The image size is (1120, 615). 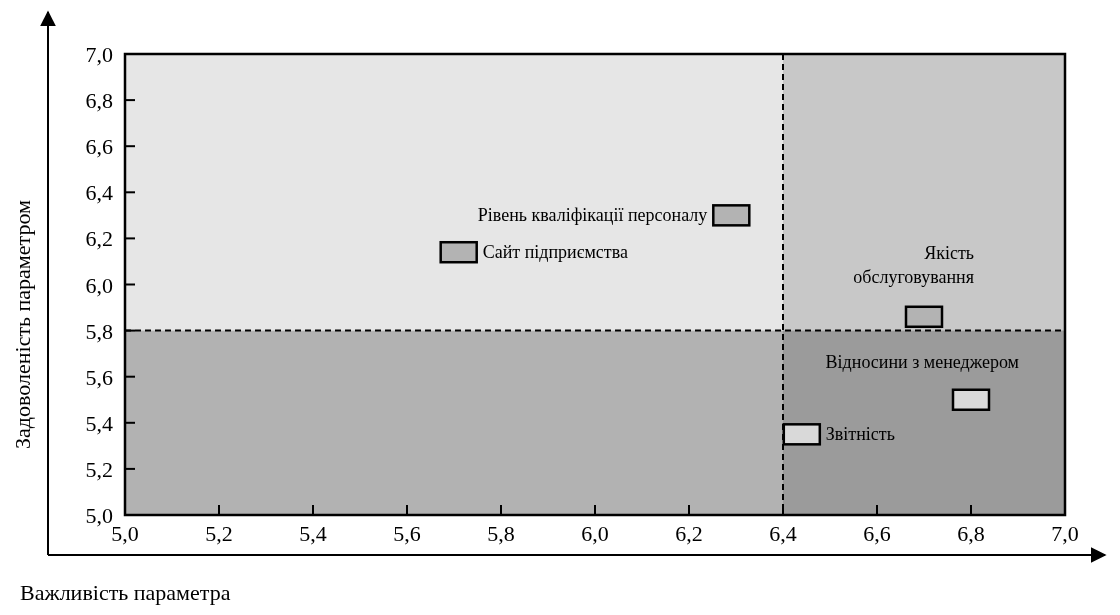 What do you see at coordinates (99, 469) in the screenshot?
I see `y-tick-label: 5,2` at bounding box center [99, 469].